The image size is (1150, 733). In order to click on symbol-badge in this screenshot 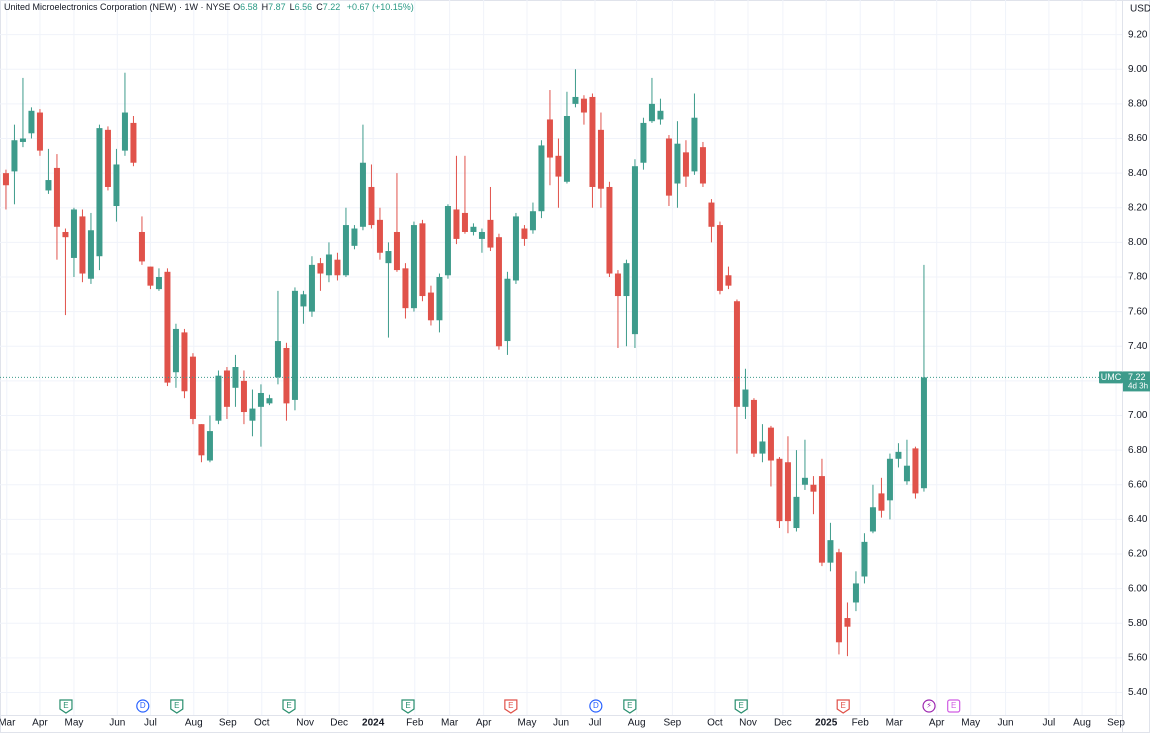, I will do `click(1111, 377)`.